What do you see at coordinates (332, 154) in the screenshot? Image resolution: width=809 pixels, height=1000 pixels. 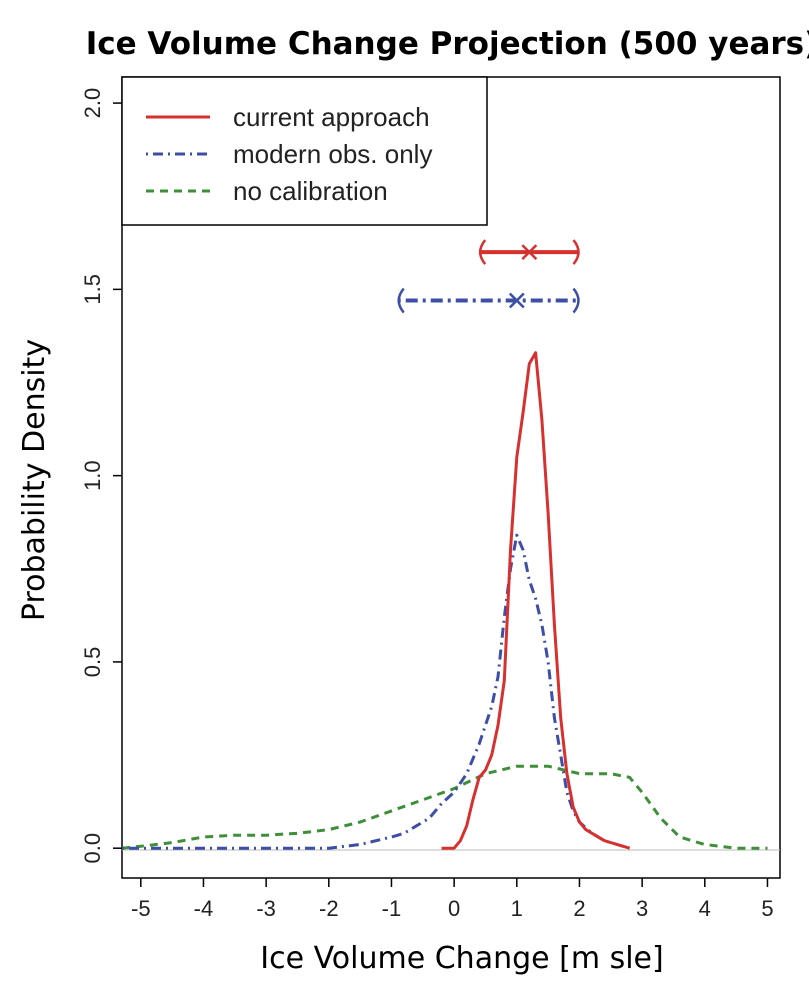 I see `legend-label-modern-obs-only: modern obs. only` at bounding box center [332, 154].